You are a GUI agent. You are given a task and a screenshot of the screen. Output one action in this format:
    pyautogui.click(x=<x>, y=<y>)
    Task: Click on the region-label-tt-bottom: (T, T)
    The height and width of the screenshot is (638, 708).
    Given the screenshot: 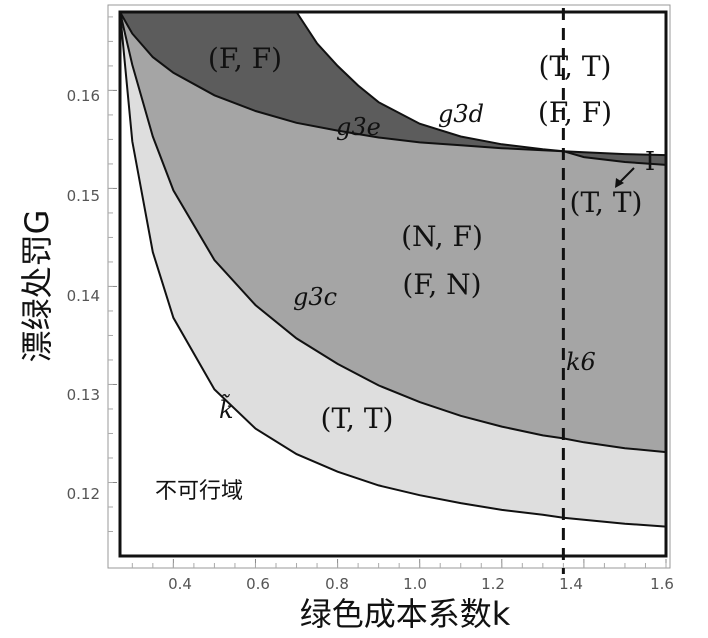 What is the action you would take?
    pyautogui.click(x=357, y=418)
    